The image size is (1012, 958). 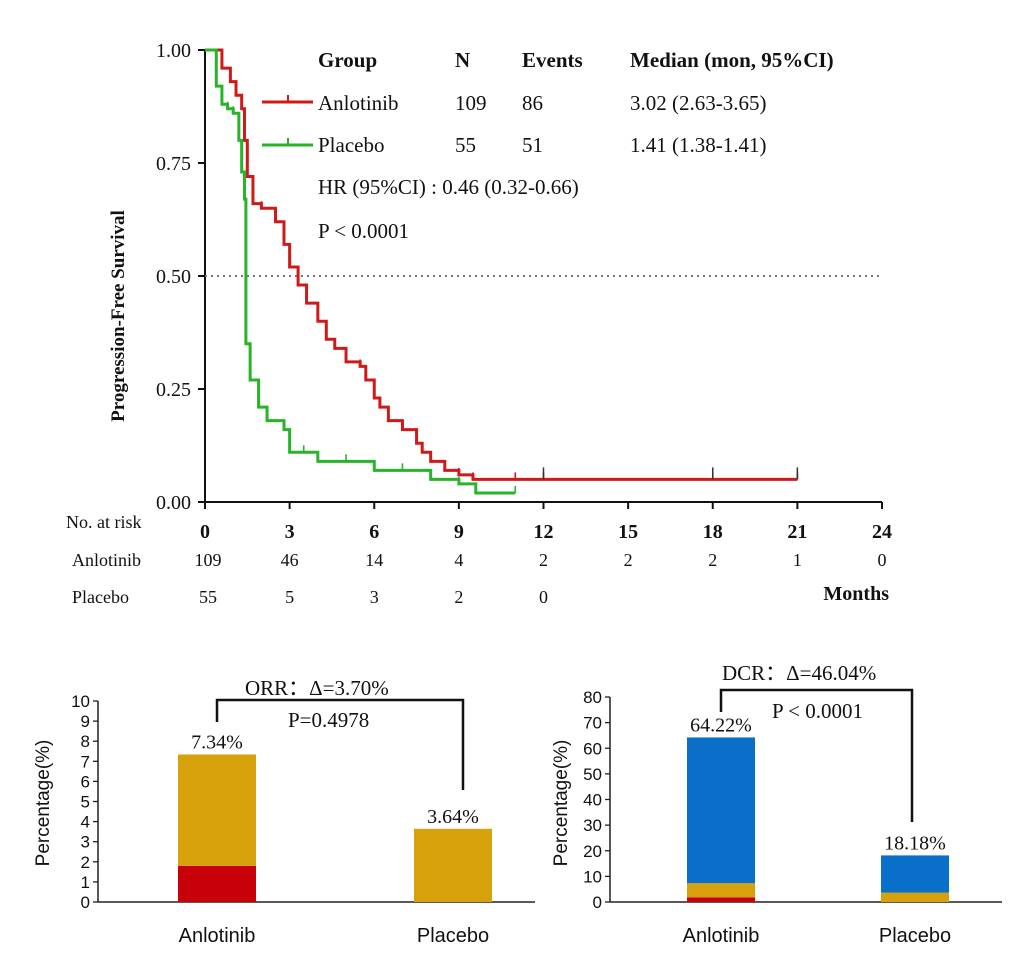 I want to click on km-y-tick-label: 0.50, so click(x=173, y=277).